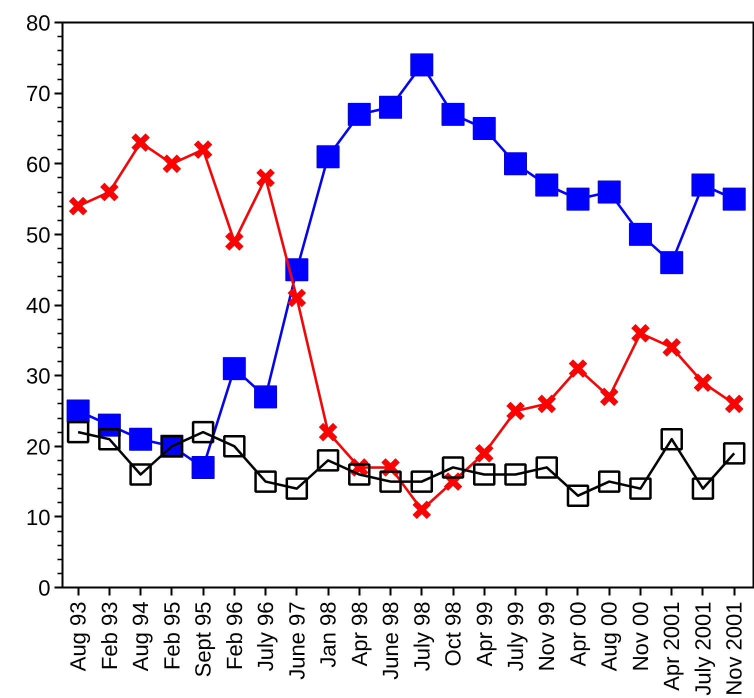 This screenshot has height=698, width=754. I want to click on y-tick-label: 60, so click(38, 164).